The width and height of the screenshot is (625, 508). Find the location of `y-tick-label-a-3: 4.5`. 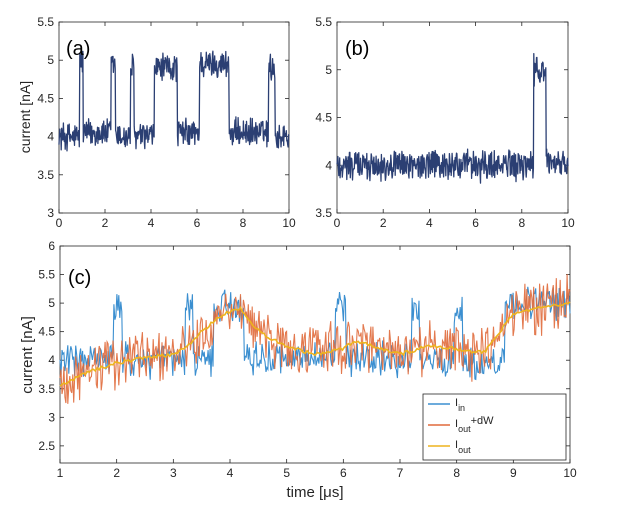

y-tick-label-a-3: 4.5 is located at coordinates (45, 98).